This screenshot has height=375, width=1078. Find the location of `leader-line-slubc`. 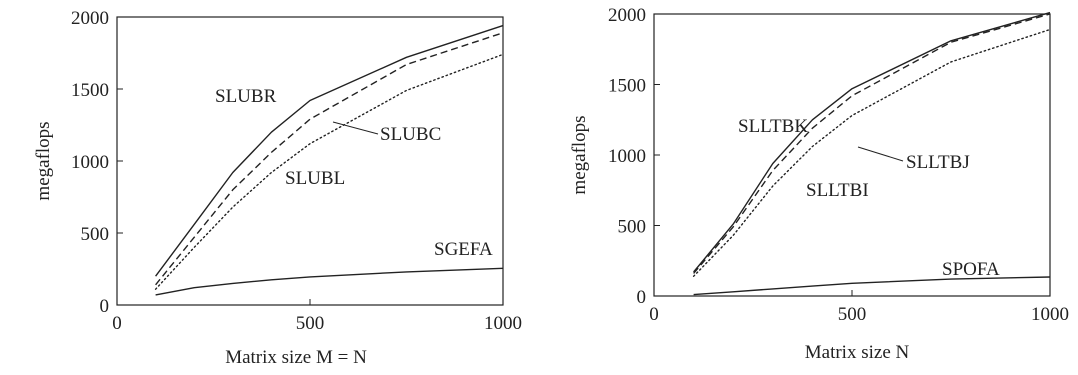

leader-line-slubc is located at coordinates (355, 128).